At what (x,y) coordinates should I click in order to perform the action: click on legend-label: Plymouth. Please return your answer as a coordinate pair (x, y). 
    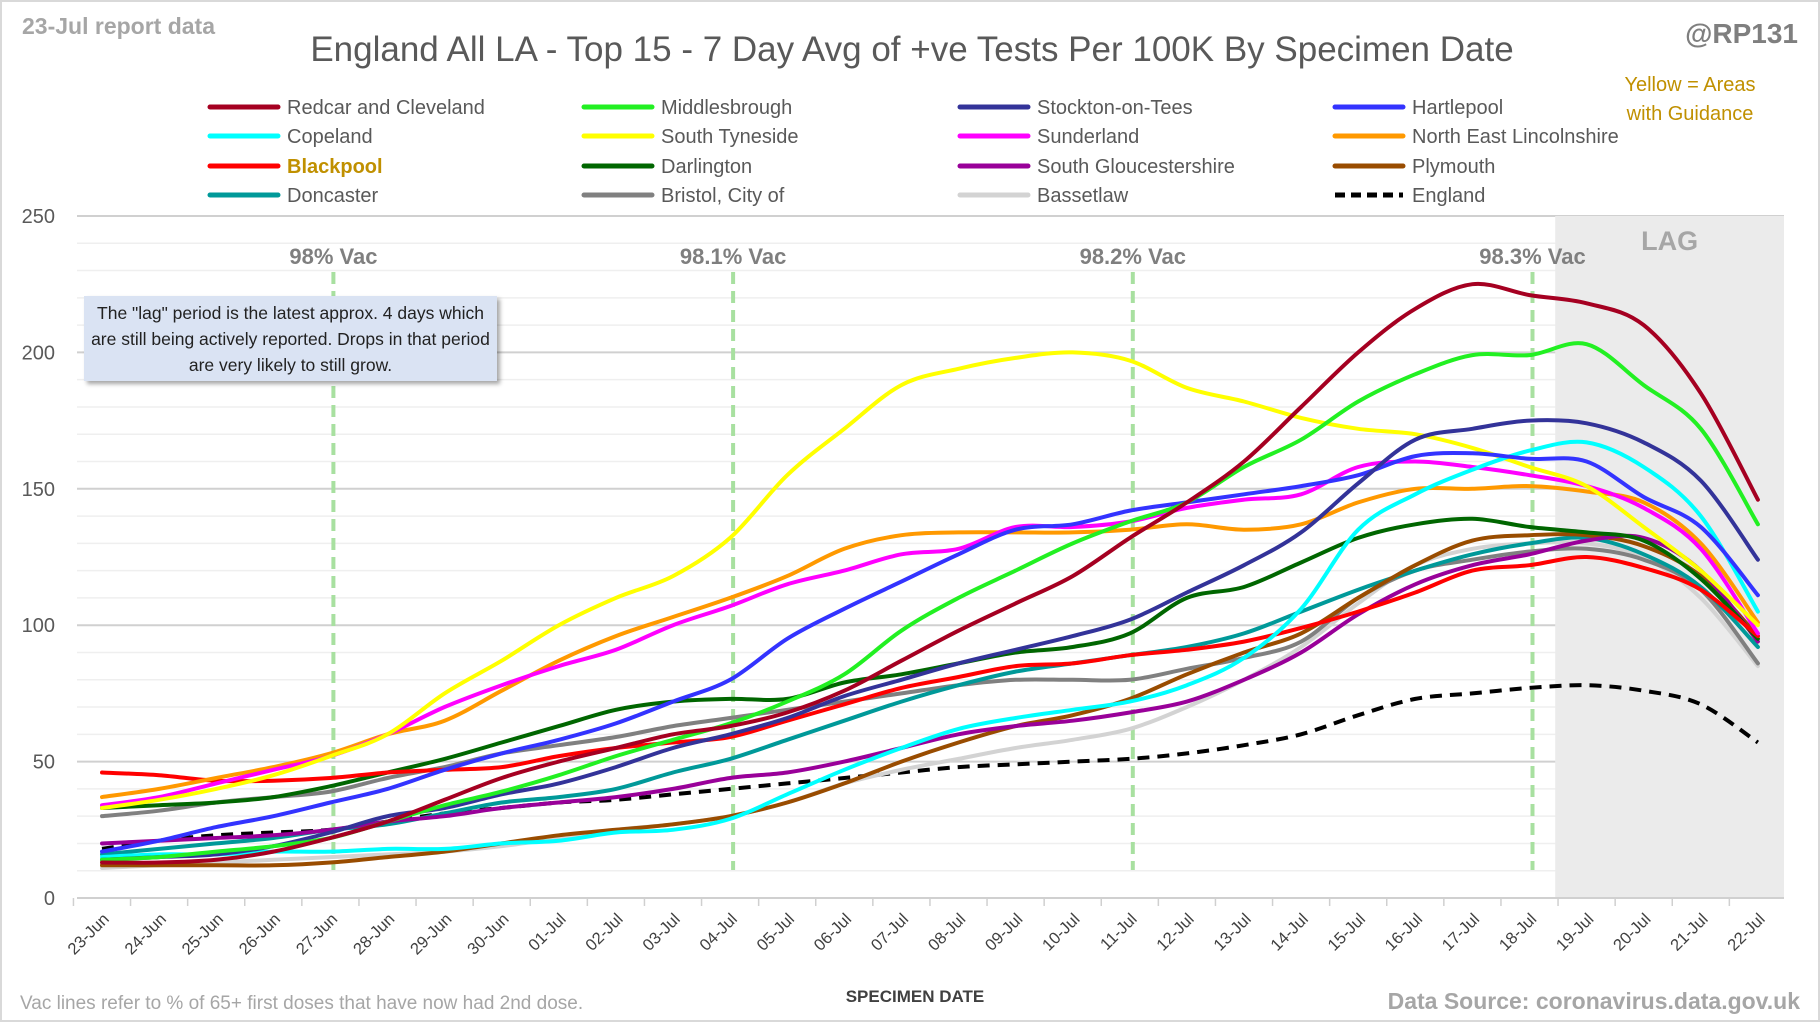
    Looking at the image, I should click on (1453, 167).